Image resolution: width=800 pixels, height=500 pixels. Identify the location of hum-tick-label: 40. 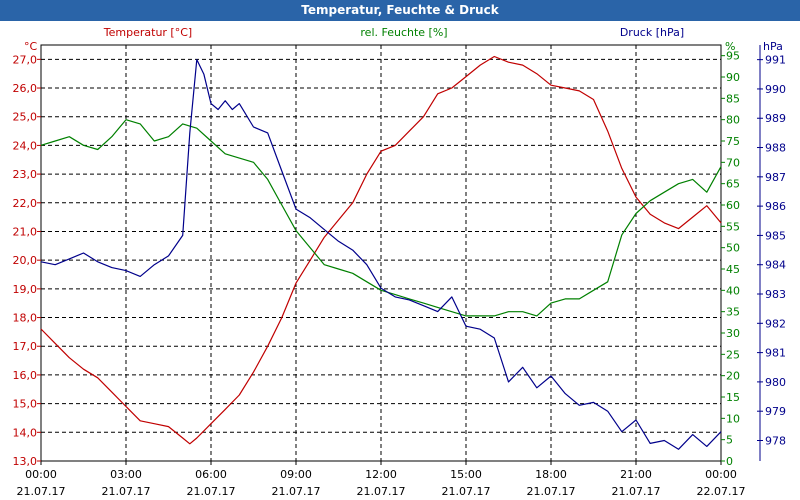
(733, 290).